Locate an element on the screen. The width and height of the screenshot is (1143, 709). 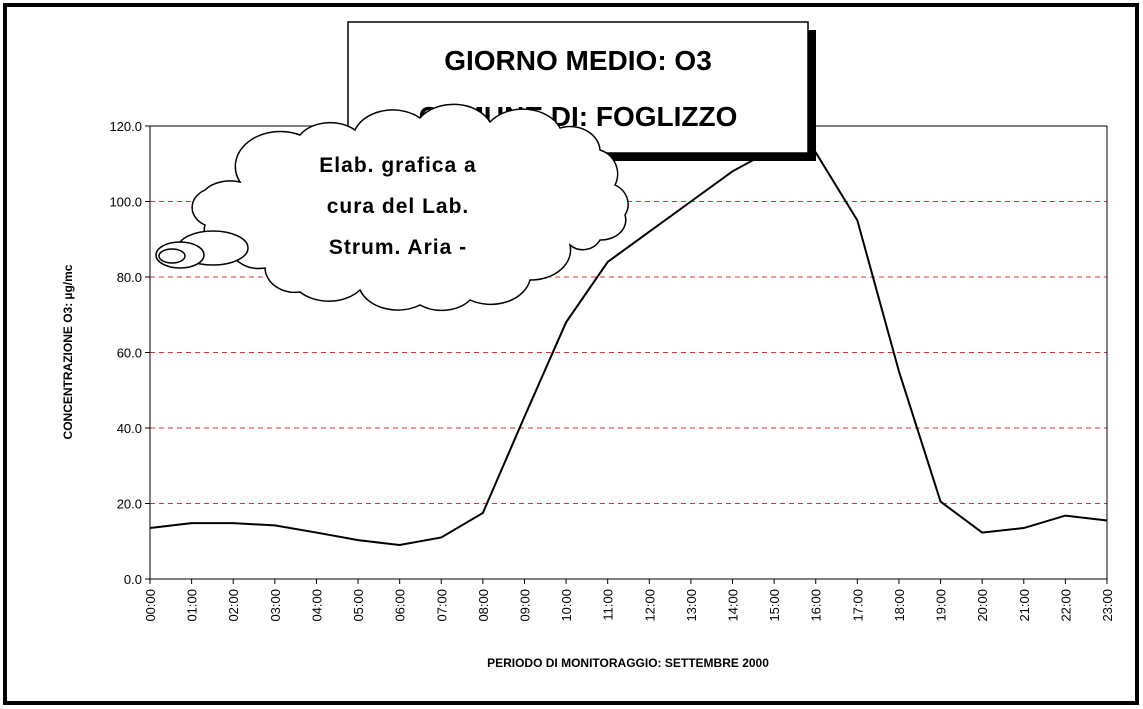
x-tick-label: 20:00 is located at coordinates (982, 605).